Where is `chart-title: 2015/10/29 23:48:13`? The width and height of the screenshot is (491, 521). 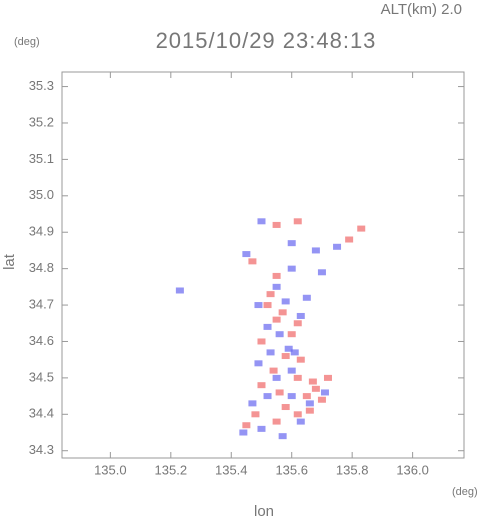
chart-title: 2015/10/29 23:48:13 is located at coordinates (266, 40).